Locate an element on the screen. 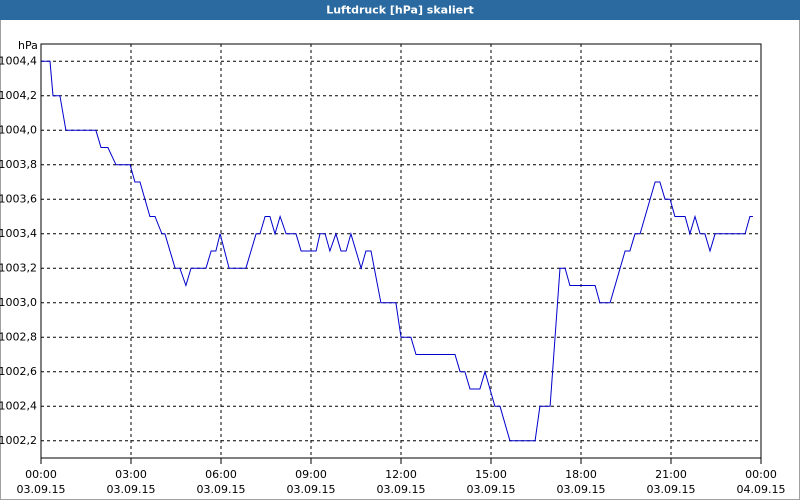 This screenshot has width=800, height=500. y-tick-label: 1002,8 is located at coordinates (18, 336).